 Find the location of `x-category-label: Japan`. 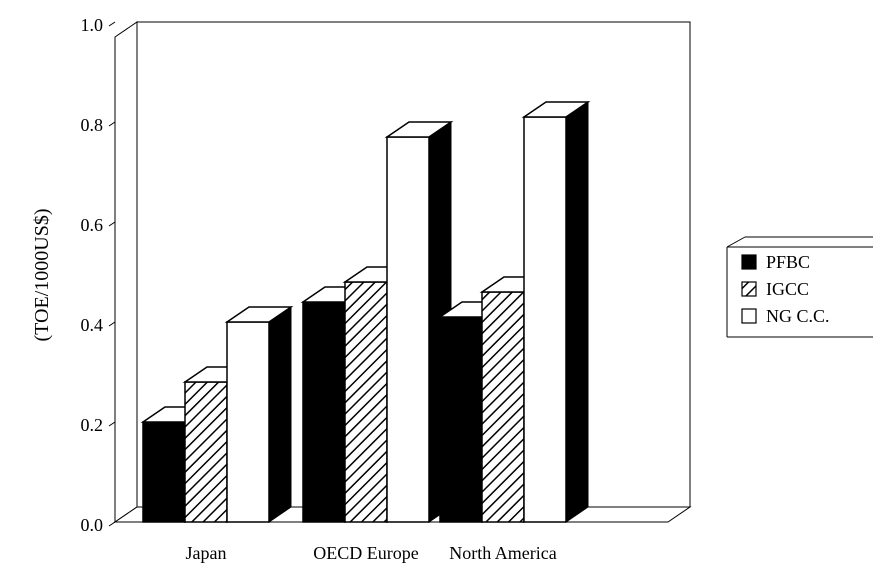

x-category-label: Japan is located at coordinates (206, 553).